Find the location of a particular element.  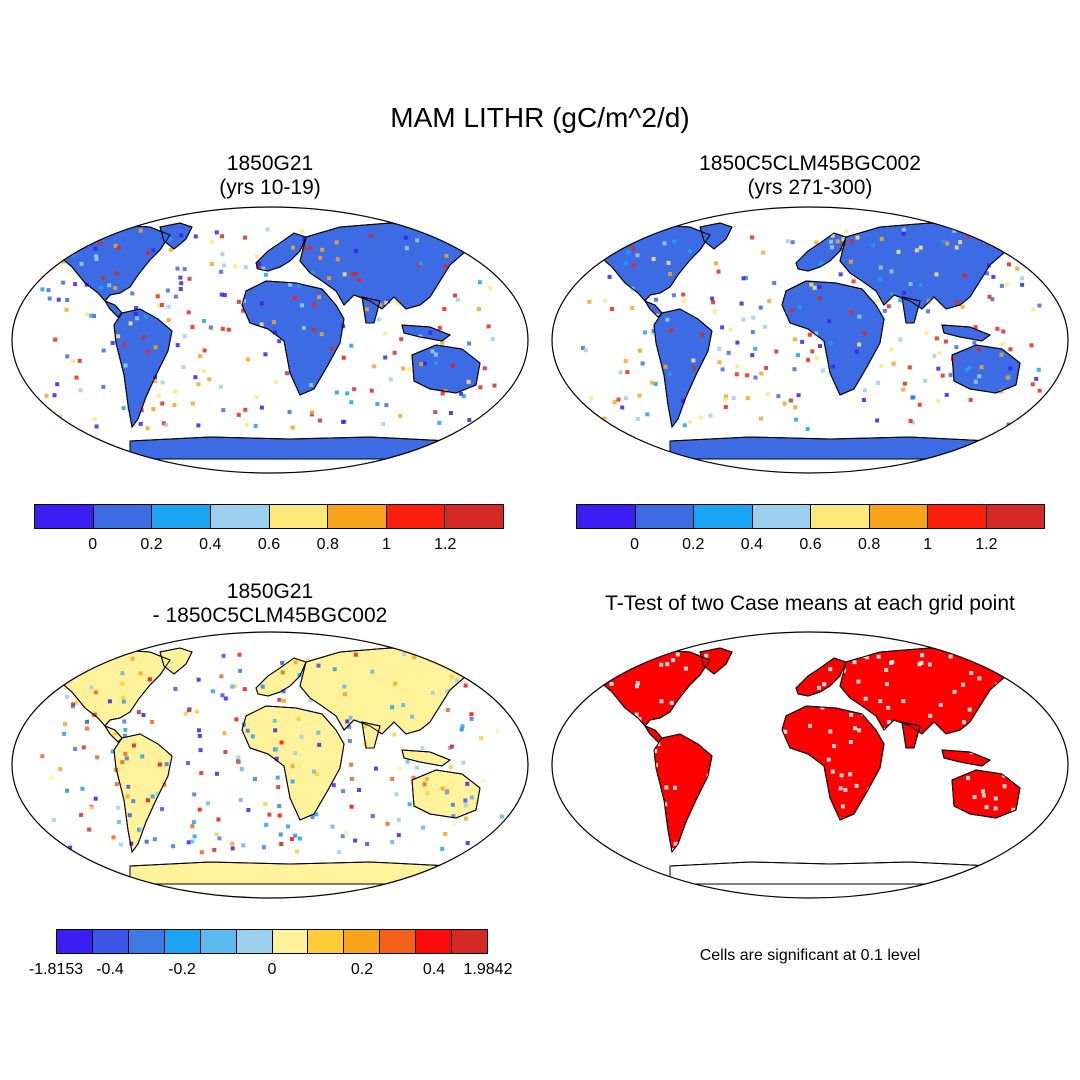

map-border is located at coordinates (270, 765).